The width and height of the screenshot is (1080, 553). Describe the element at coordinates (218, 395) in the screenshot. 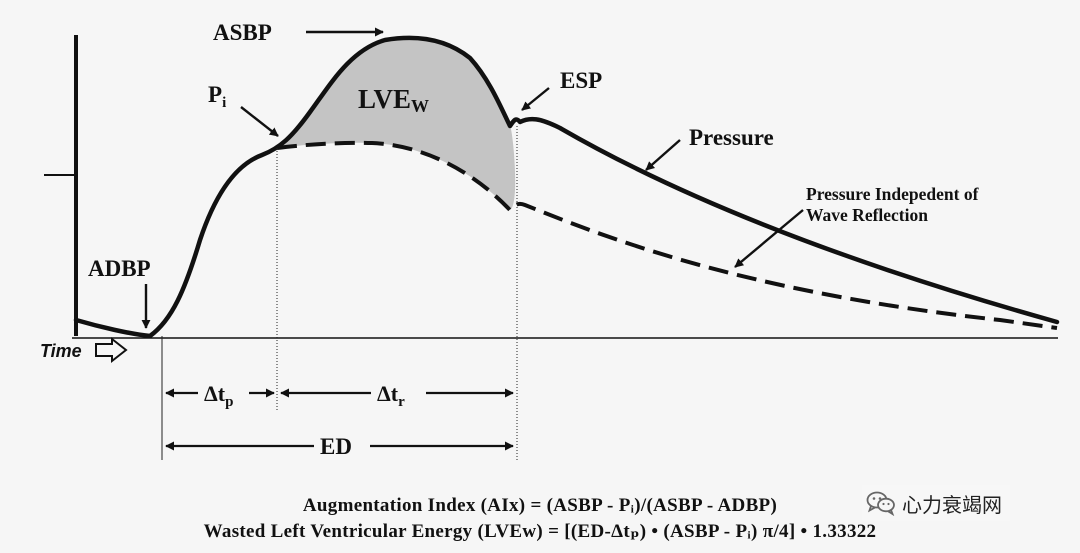

I see `dtp-label: Δtp` at that location.